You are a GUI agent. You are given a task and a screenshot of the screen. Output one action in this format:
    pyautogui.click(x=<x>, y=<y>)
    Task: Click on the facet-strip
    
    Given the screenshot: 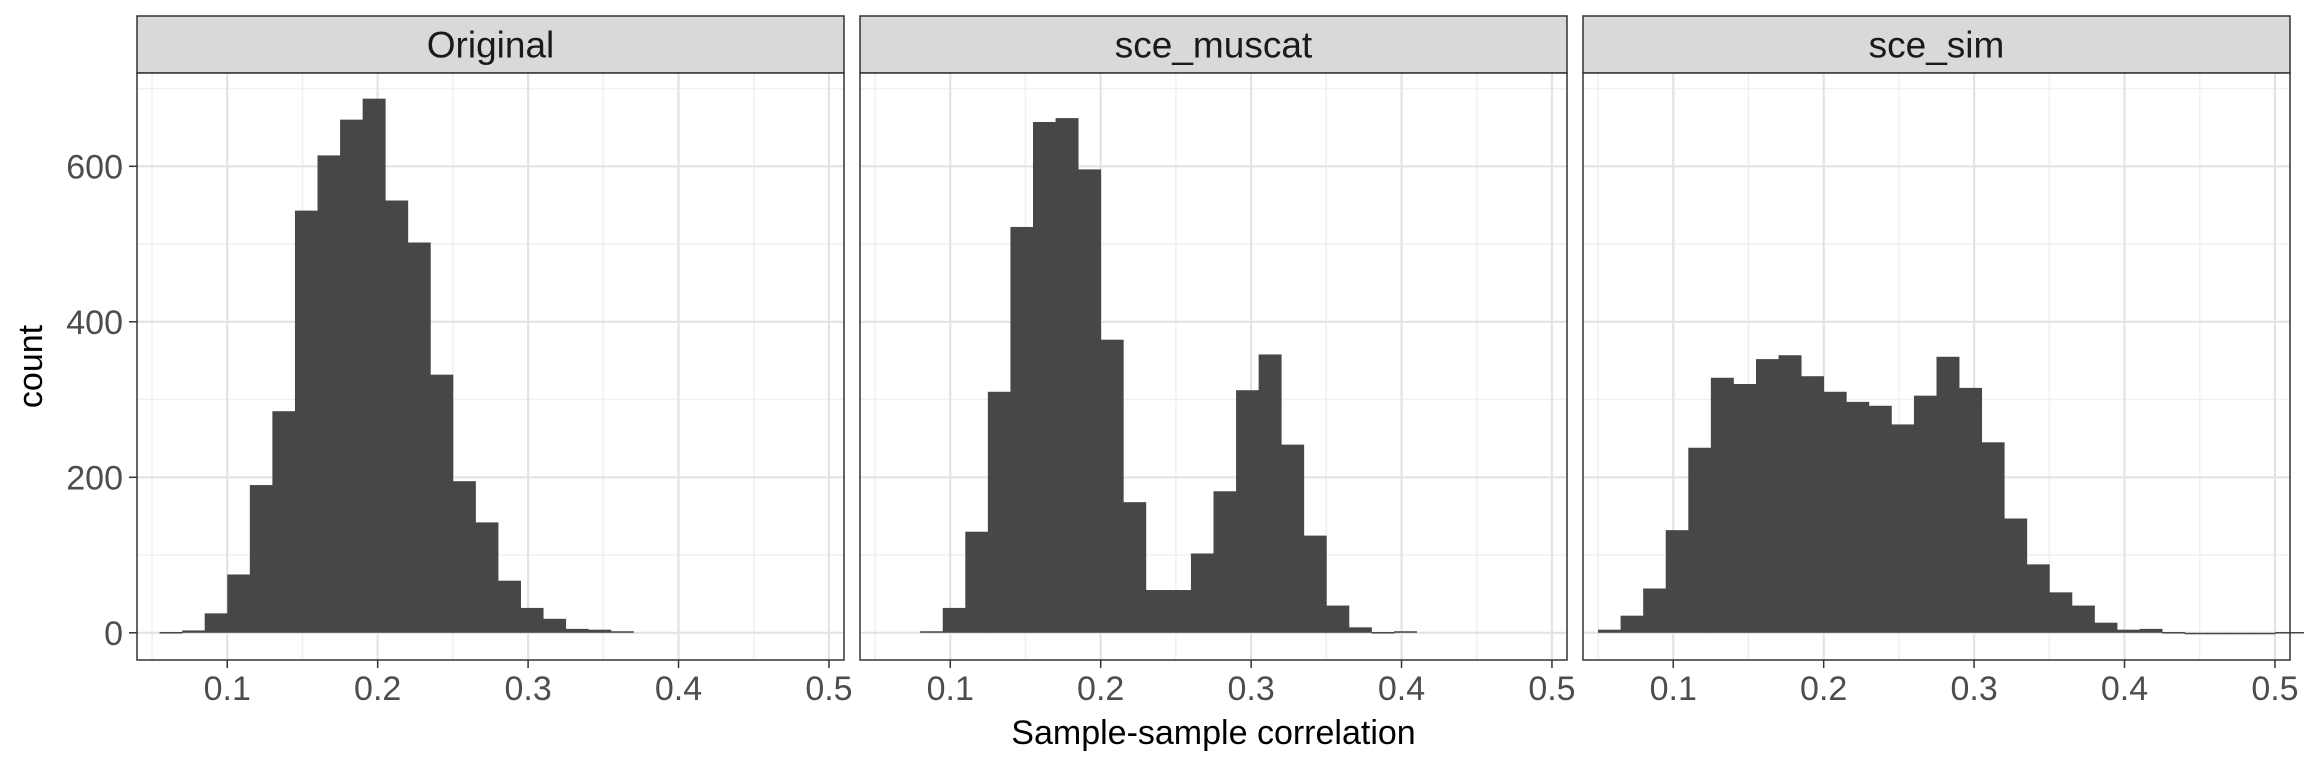 What is the action you would take?
    pyautogui.click(x=1936, y=44)
    